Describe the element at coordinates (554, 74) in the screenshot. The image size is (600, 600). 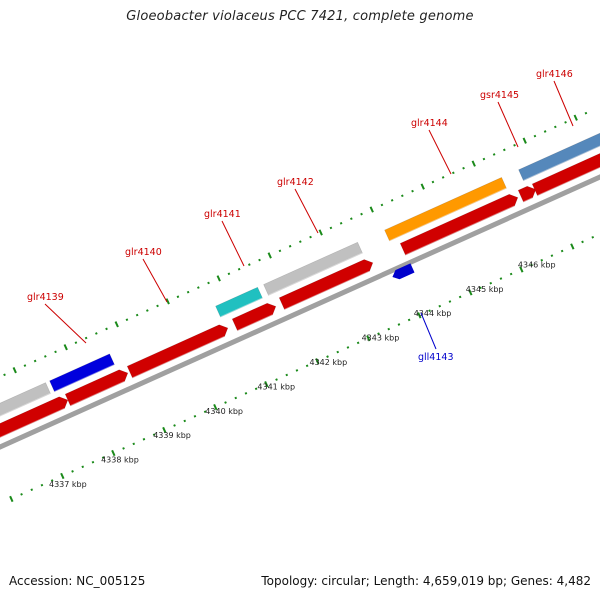
I see `gene-name: glr4146` at that location.